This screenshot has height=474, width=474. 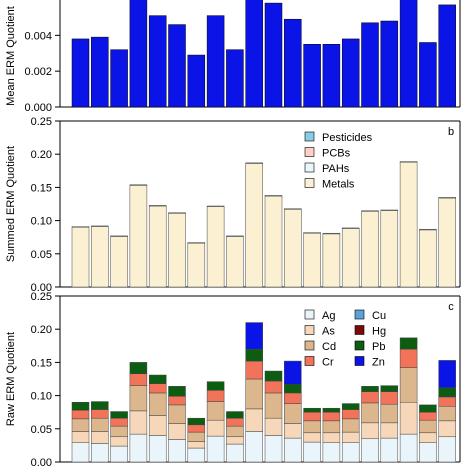 What do you see at coordinates (41, 463) in the screenshot?
I see `y-tick-label: 0.00` at bounding box center [41, 463].